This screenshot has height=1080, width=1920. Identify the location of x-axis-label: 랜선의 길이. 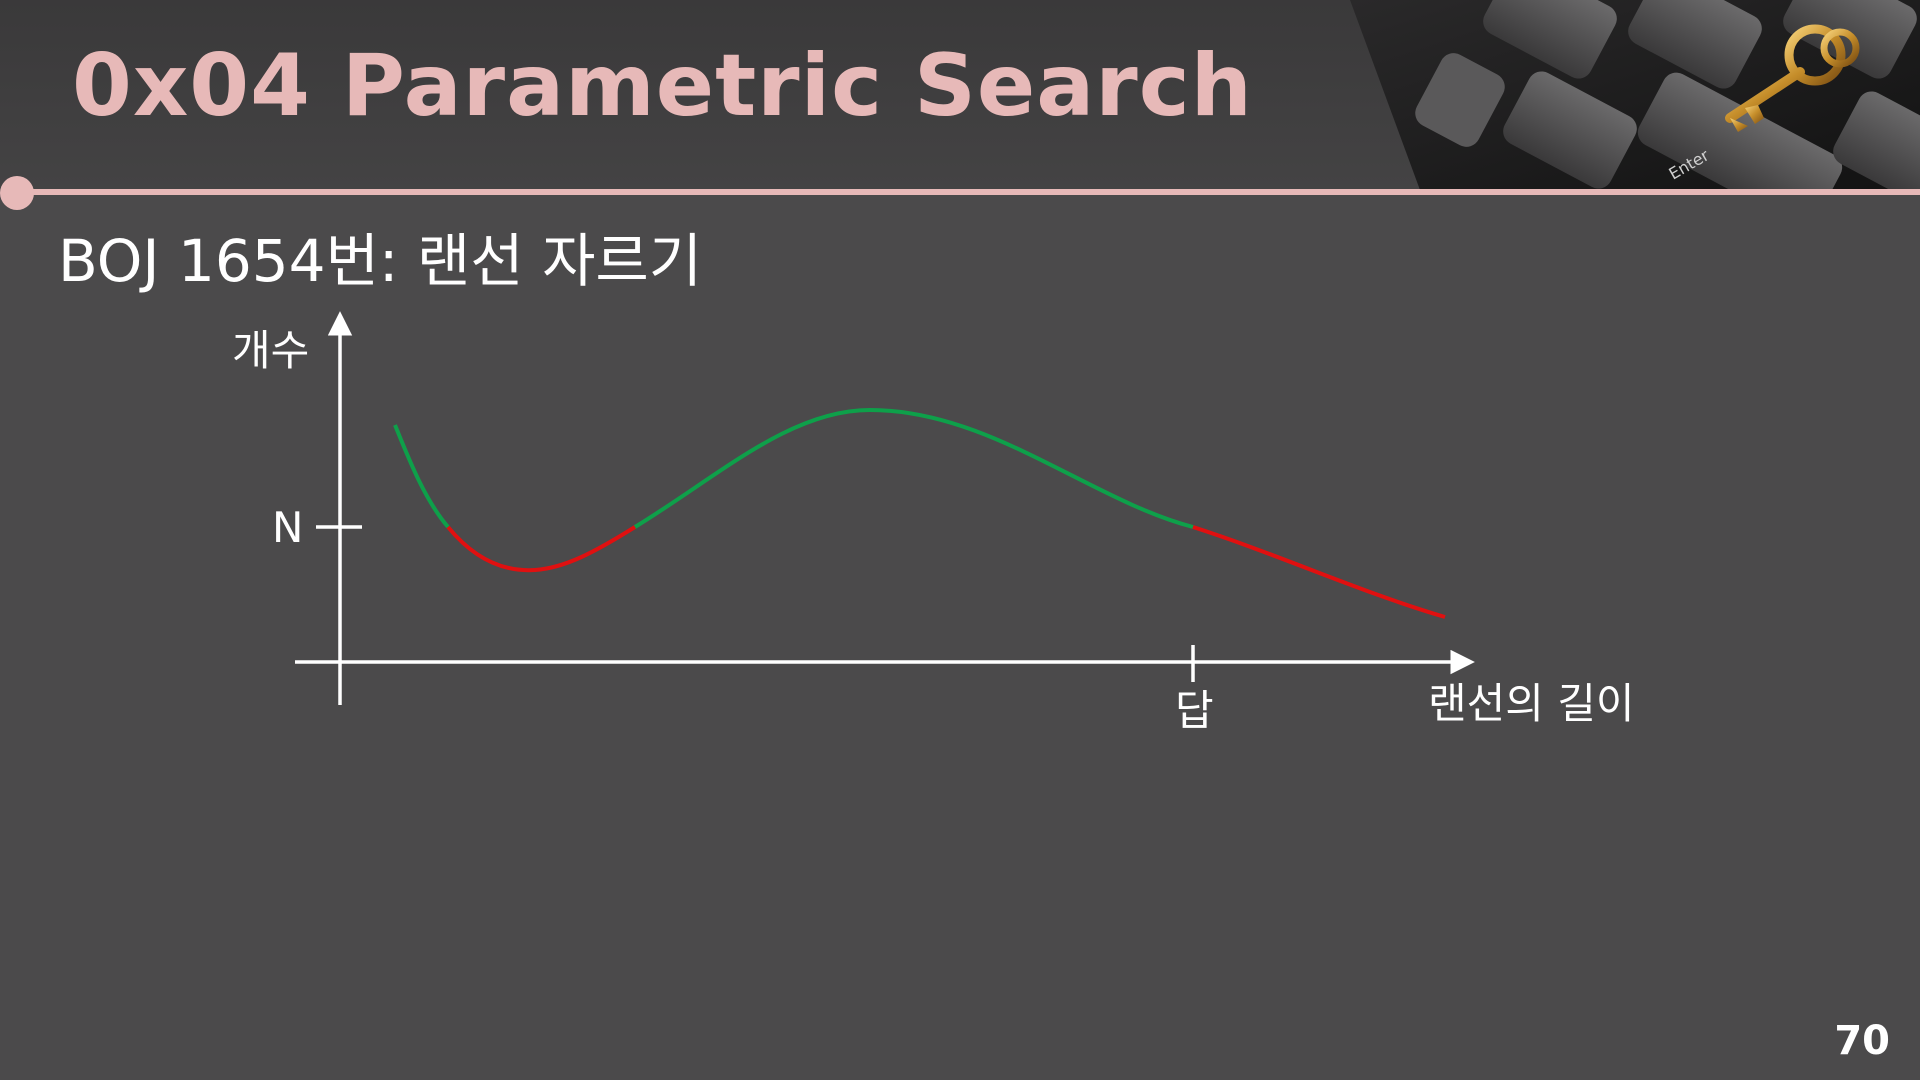
(1531, 703).